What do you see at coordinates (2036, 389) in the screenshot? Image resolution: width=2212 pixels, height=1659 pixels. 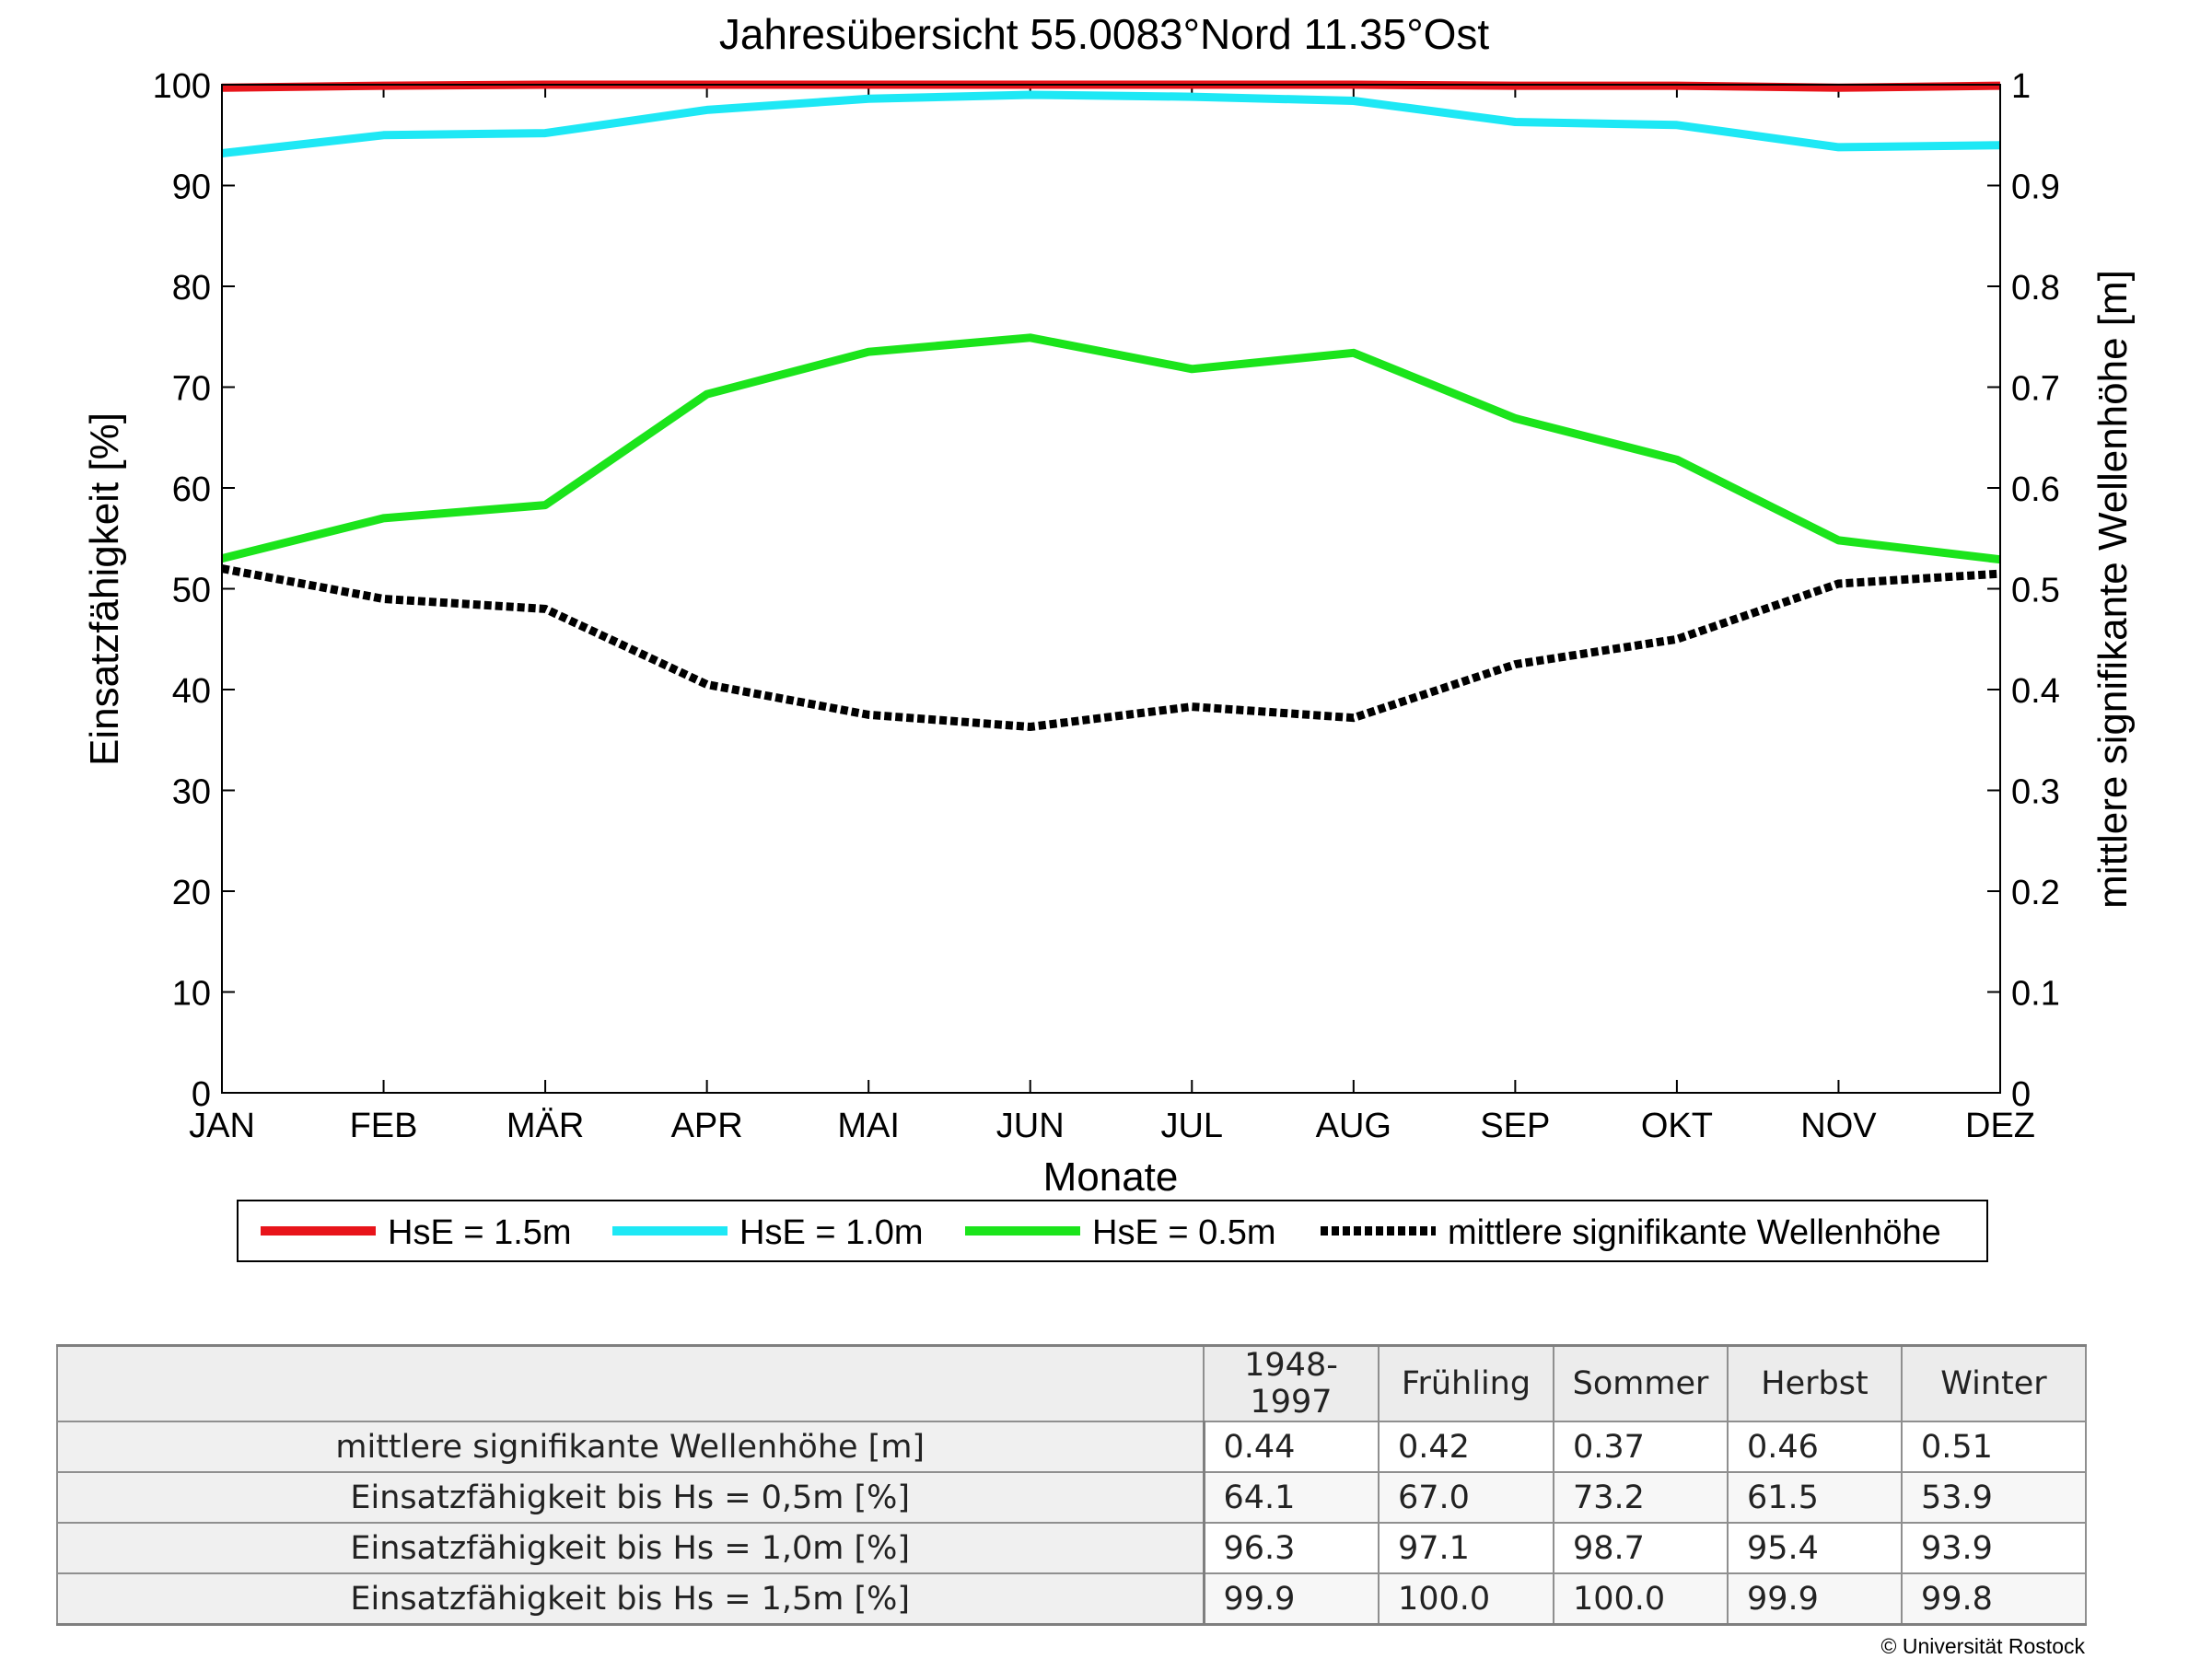 I see `y2-tick-label: 0.7` at bounding box center [2036, 389].